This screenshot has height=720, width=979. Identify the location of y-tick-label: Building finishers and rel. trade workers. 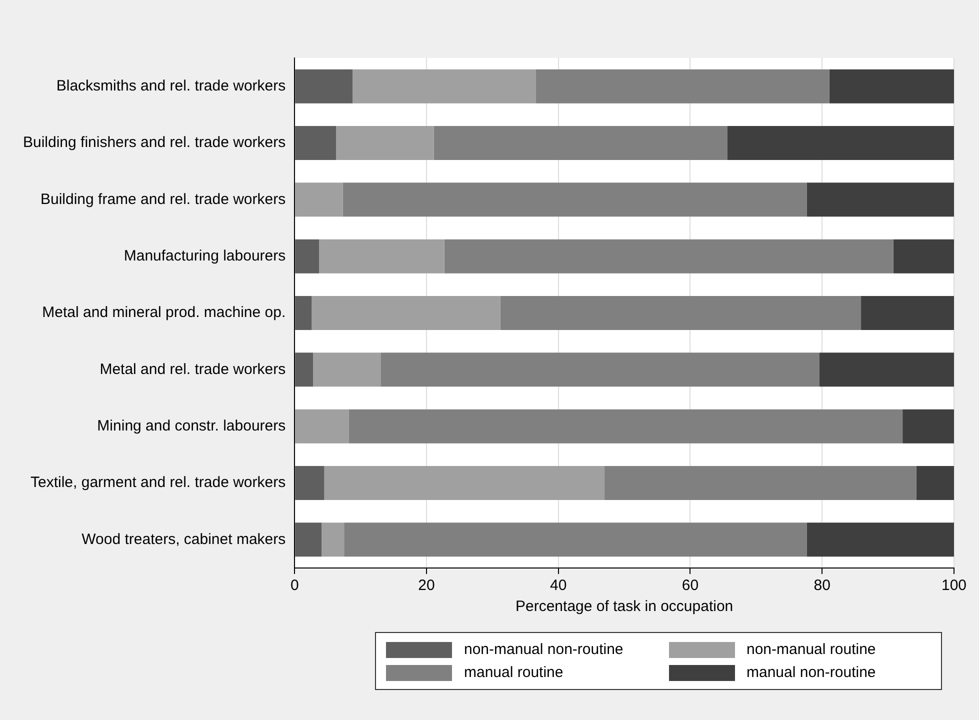
(154, 143).